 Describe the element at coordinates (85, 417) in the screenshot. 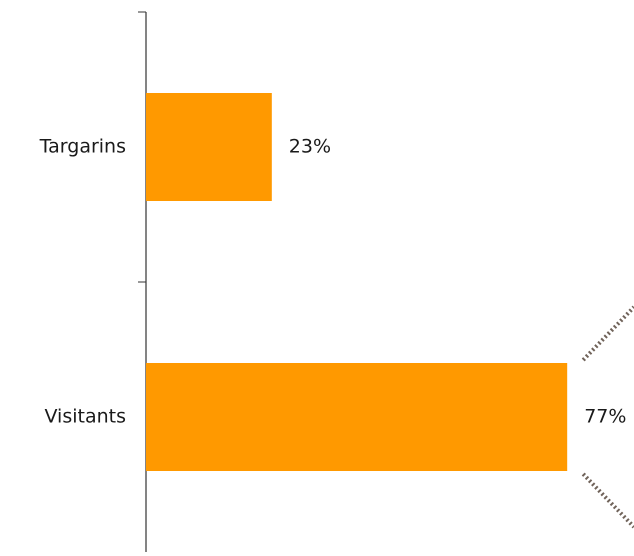

I see `category-label: Visitants` at that location.